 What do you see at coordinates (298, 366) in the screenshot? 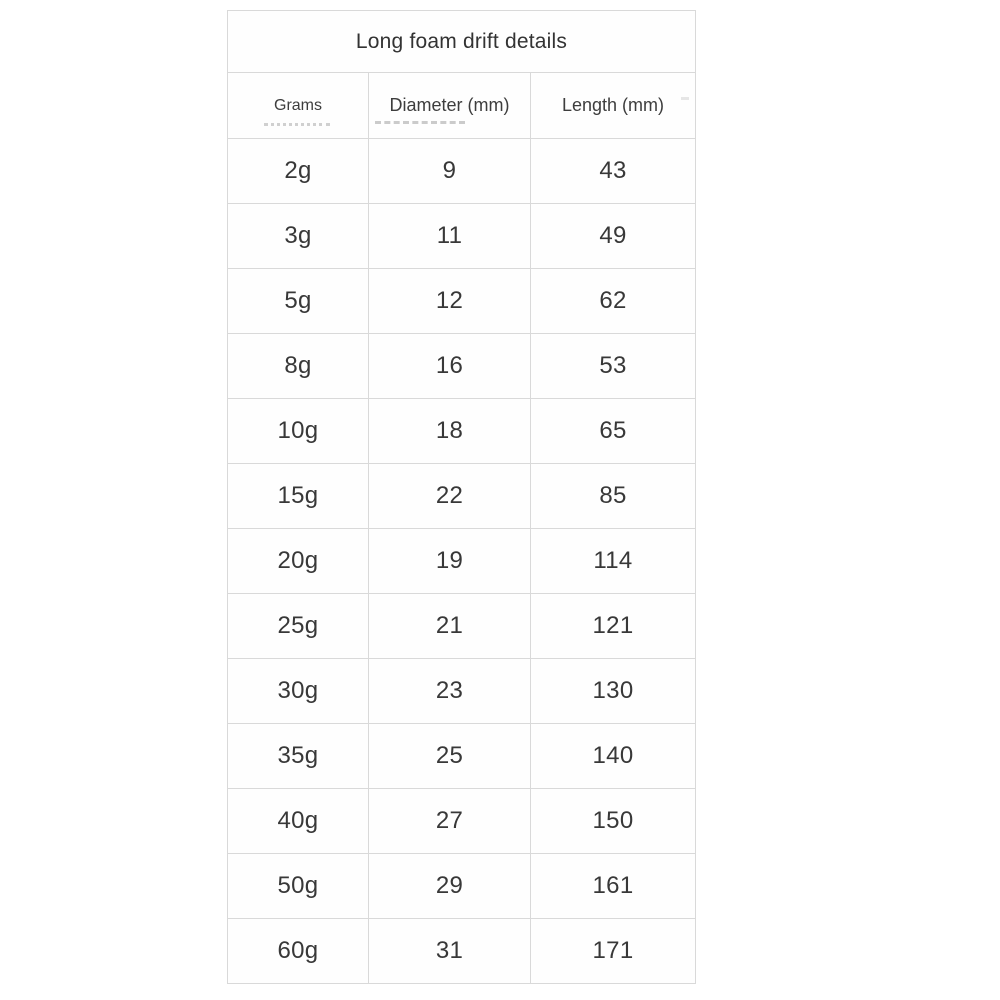
I see `grams-cell: 8g` at bounding box center [298, 366].